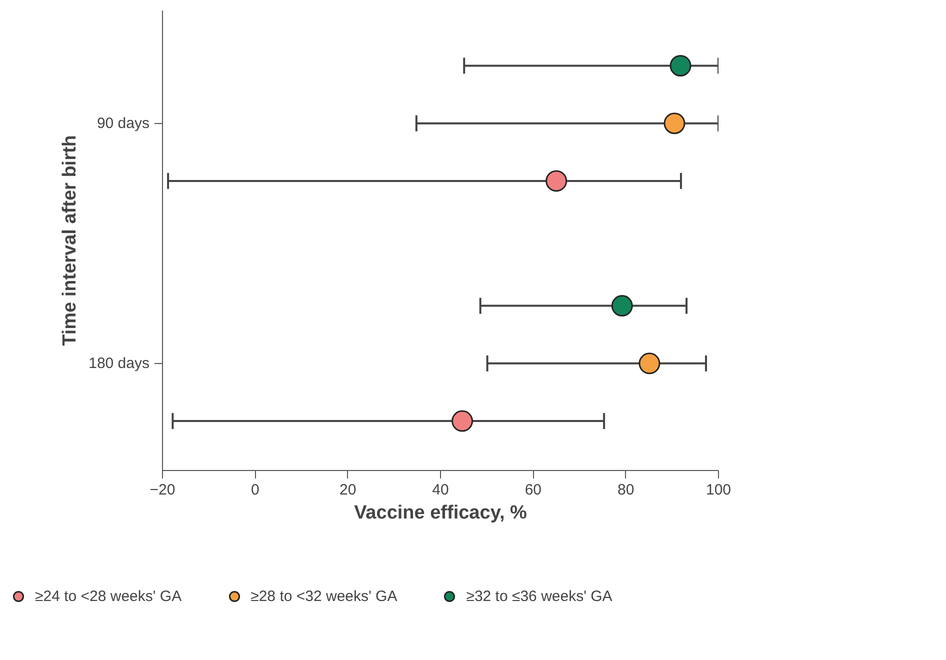 This screenshot has width=946, height=660. Describe the element at coordinates (255, 490) in the screenshot. I see `x-tick-label: 0` at that location.